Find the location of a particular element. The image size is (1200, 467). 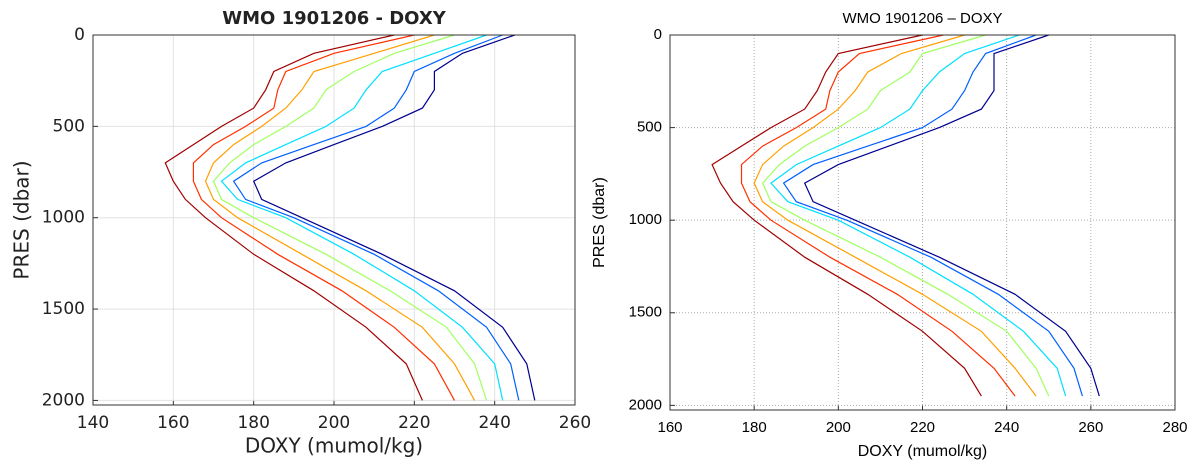

x-tick-label: 140 is located at coordinates (93, 423).